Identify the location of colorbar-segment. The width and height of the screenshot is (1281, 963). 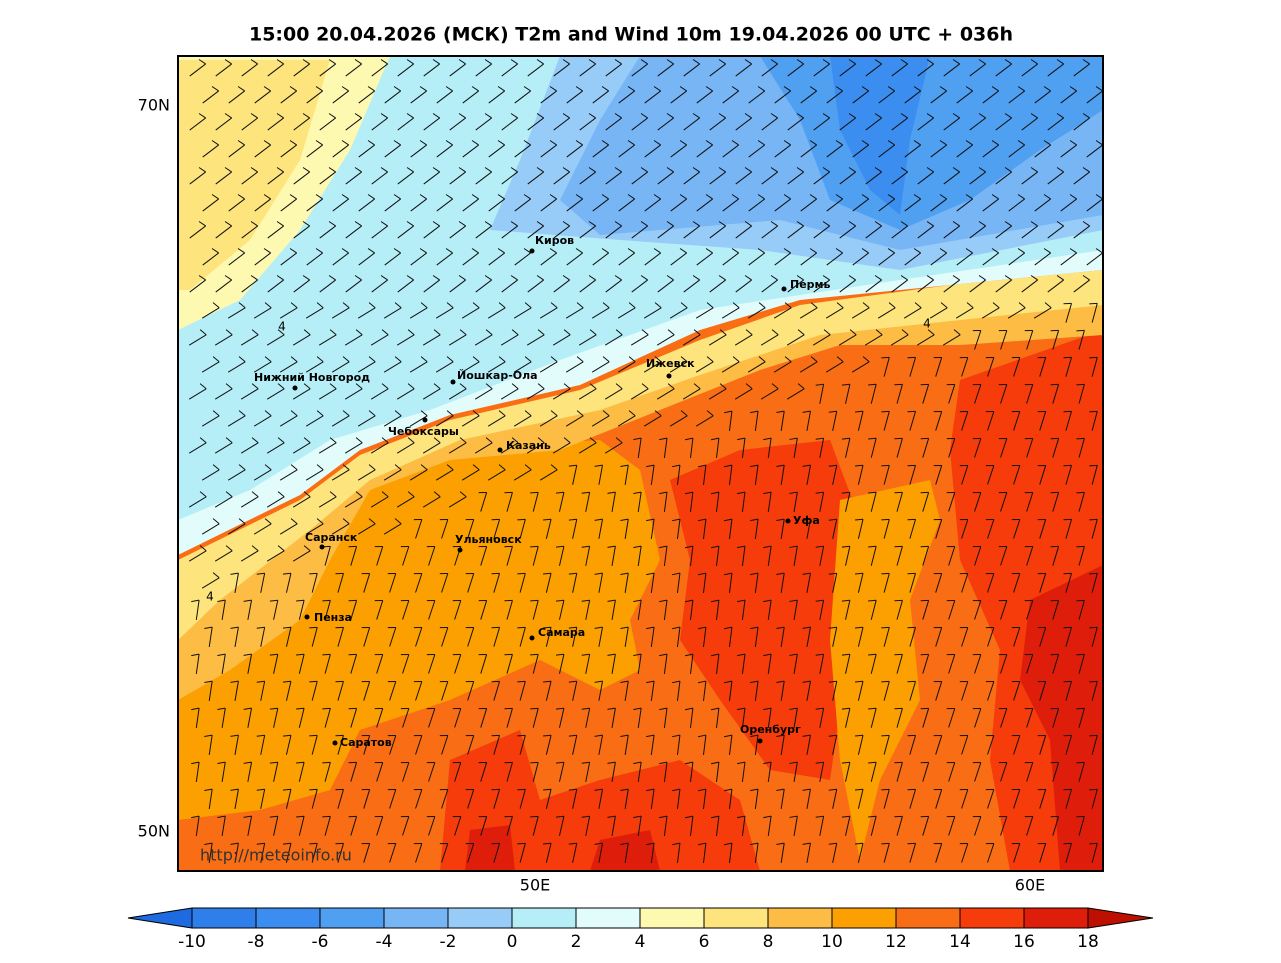
(416, 918).